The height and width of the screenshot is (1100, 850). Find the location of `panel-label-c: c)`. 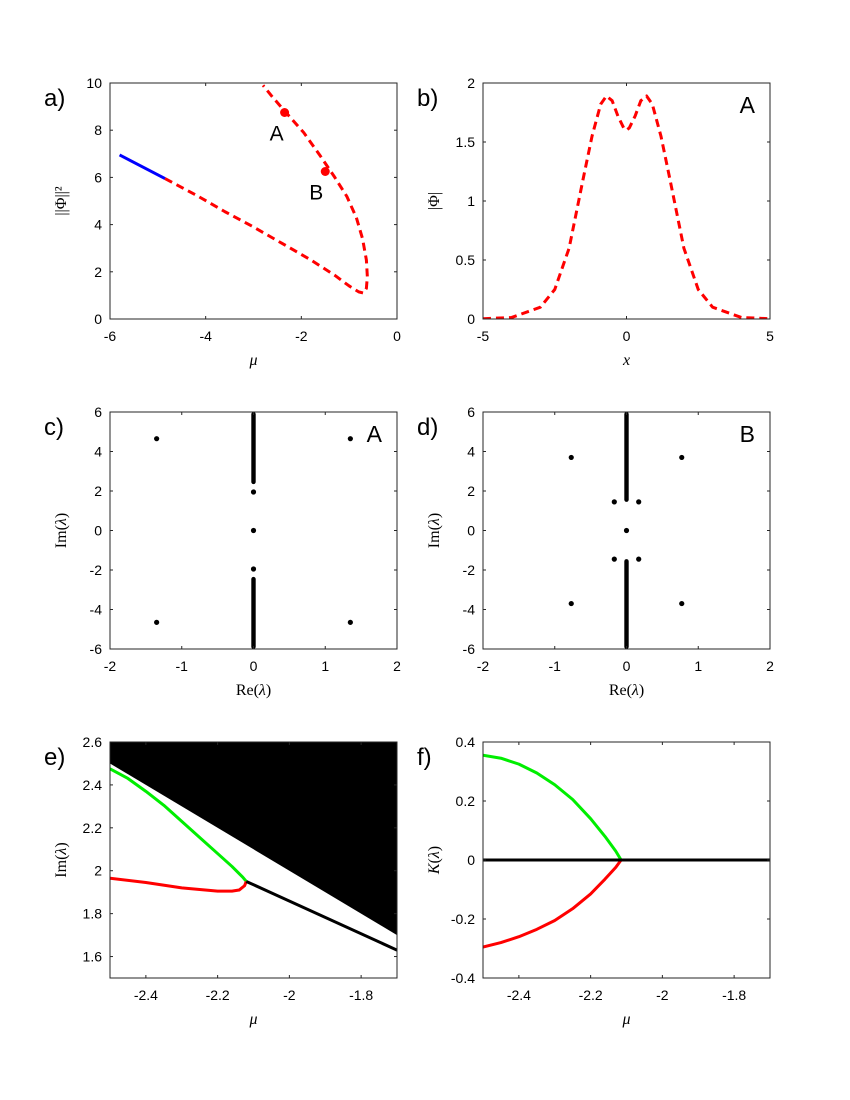

panel-label-c: c) is located at coordinates (54, 427).